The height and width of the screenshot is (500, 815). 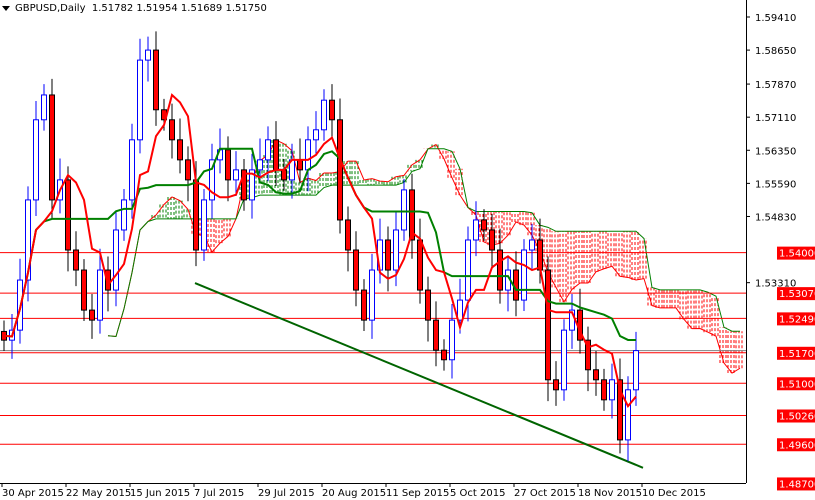 What do you see at coordinates (775, 51) in the screenshot?
I see `price-tick-label: 1.58650` at bounding box center [775, 51].